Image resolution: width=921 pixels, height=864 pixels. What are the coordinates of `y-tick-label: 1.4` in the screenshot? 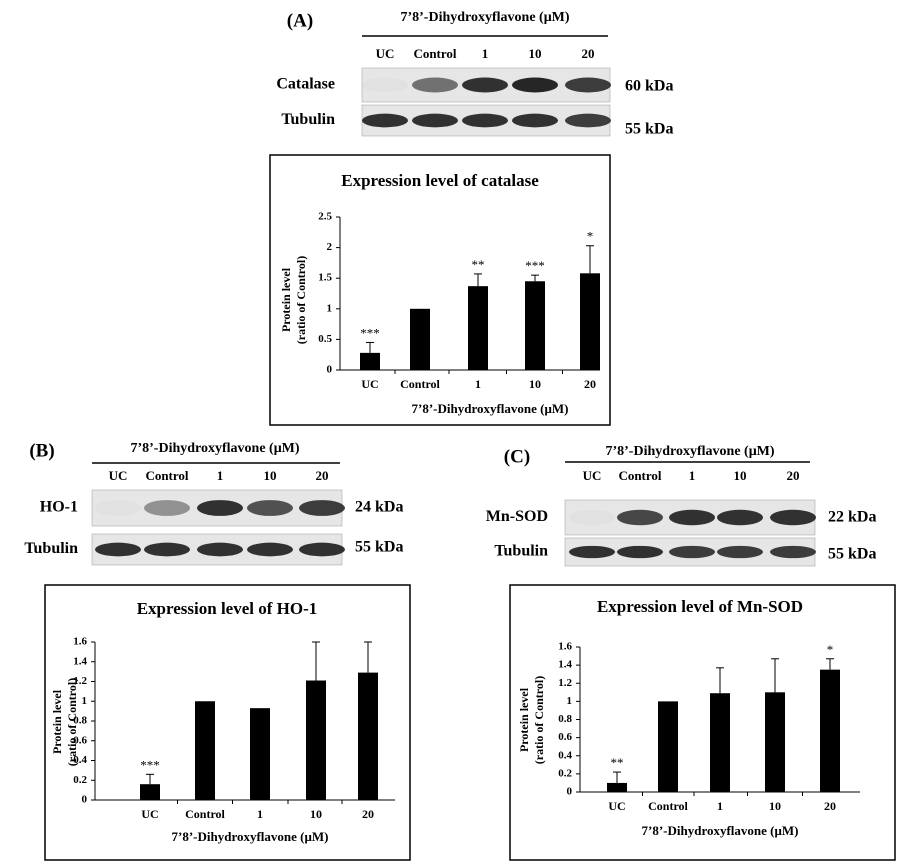 It's located at (565, 665).